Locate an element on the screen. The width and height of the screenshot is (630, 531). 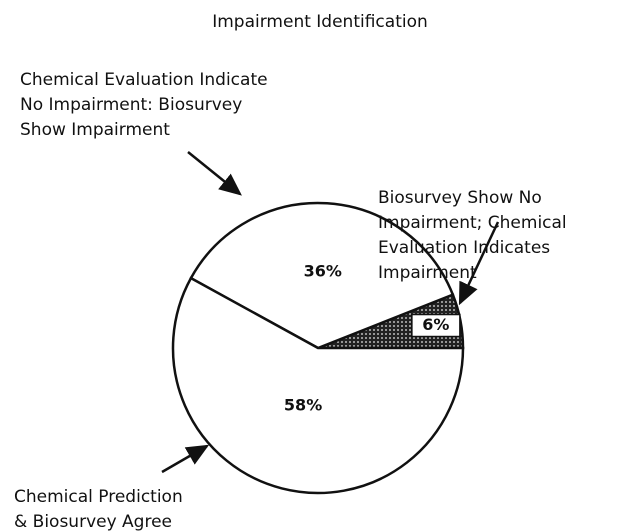
annotation: Chemical Prediction is located at coordinates (98, 497).